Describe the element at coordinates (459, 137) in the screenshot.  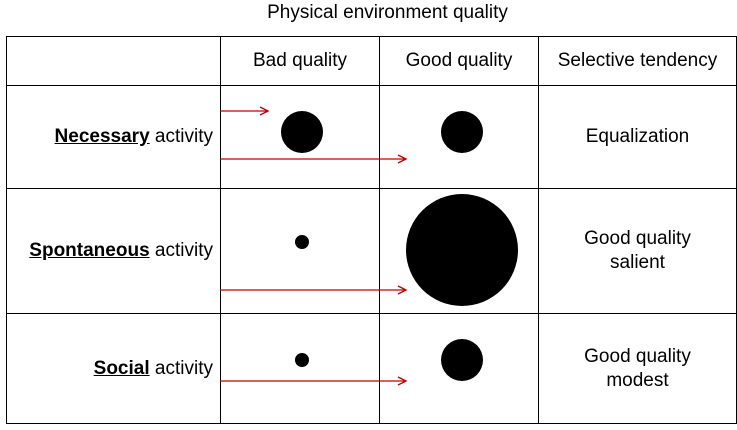
I see `cell-necessary-good` at that location.